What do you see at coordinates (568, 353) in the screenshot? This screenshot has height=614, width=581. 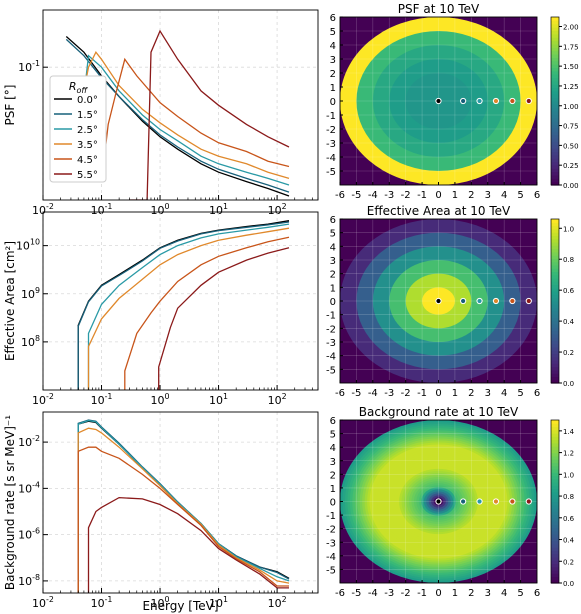 I see `colorbar-tick-label: 0.2` at bounding box center [568, 353].